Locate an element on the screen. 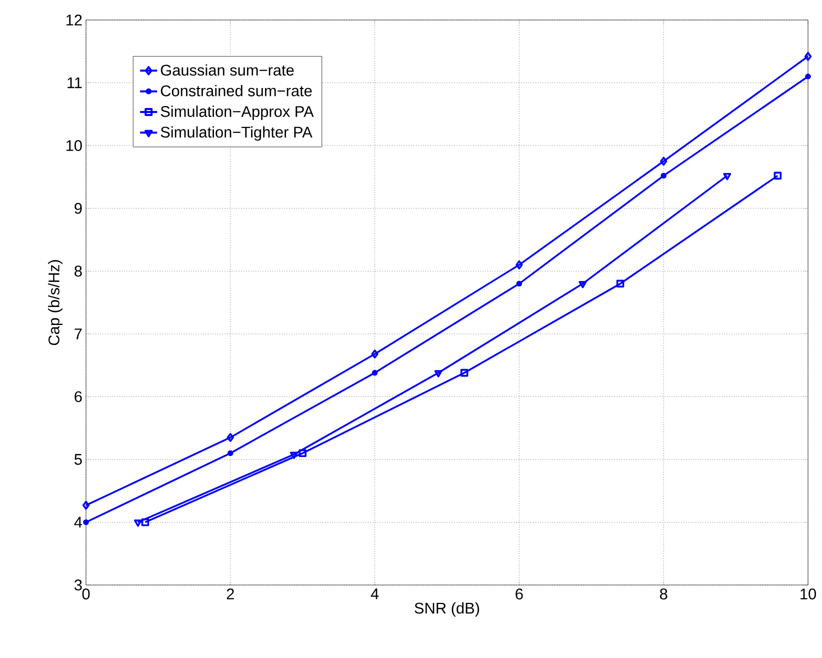  x-tick-label: 0 is located at coordinates (86, 594).